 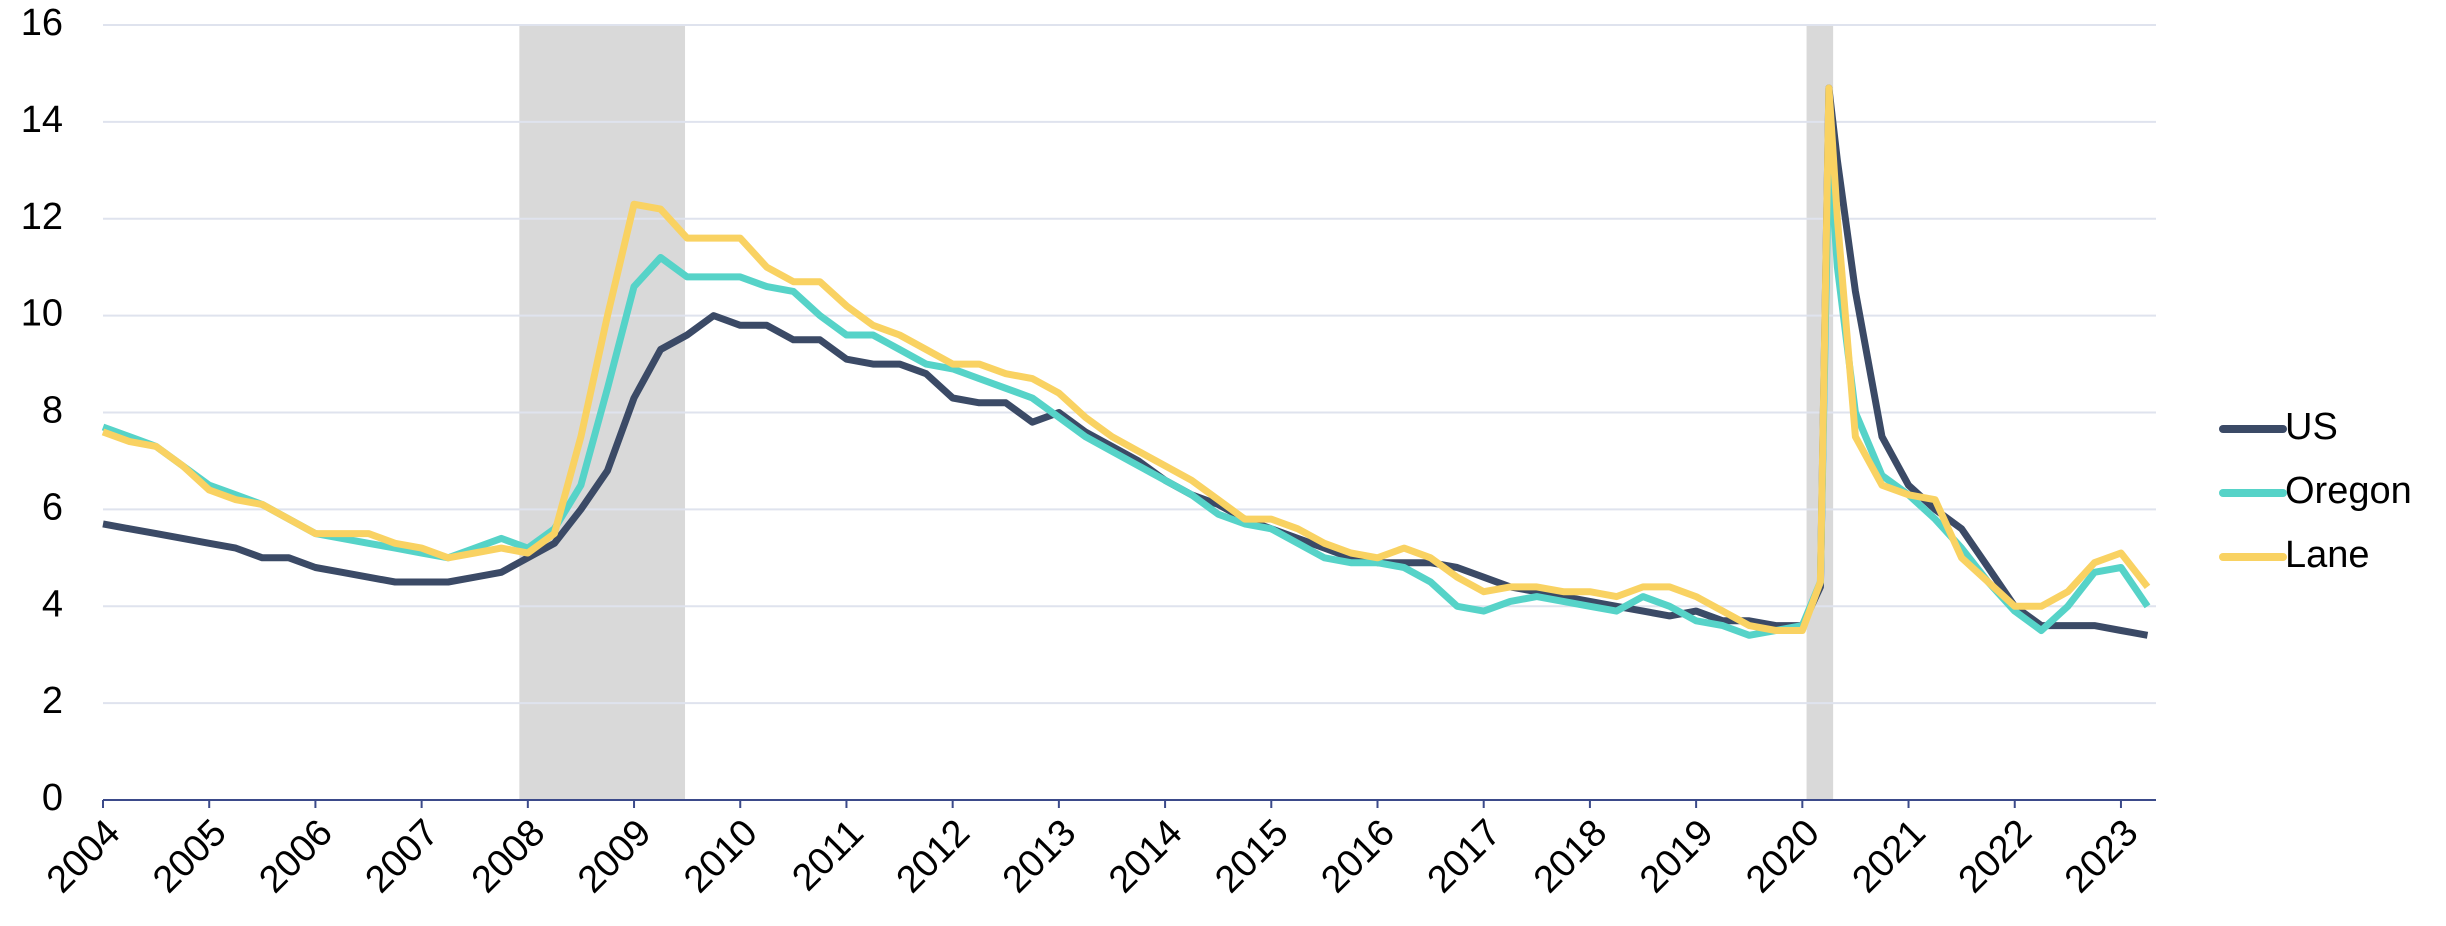 What do you see at coordinates (2348, 491) in the screenshot?
I see `legend-label: Oregon` at bounding box center [2348, 491].